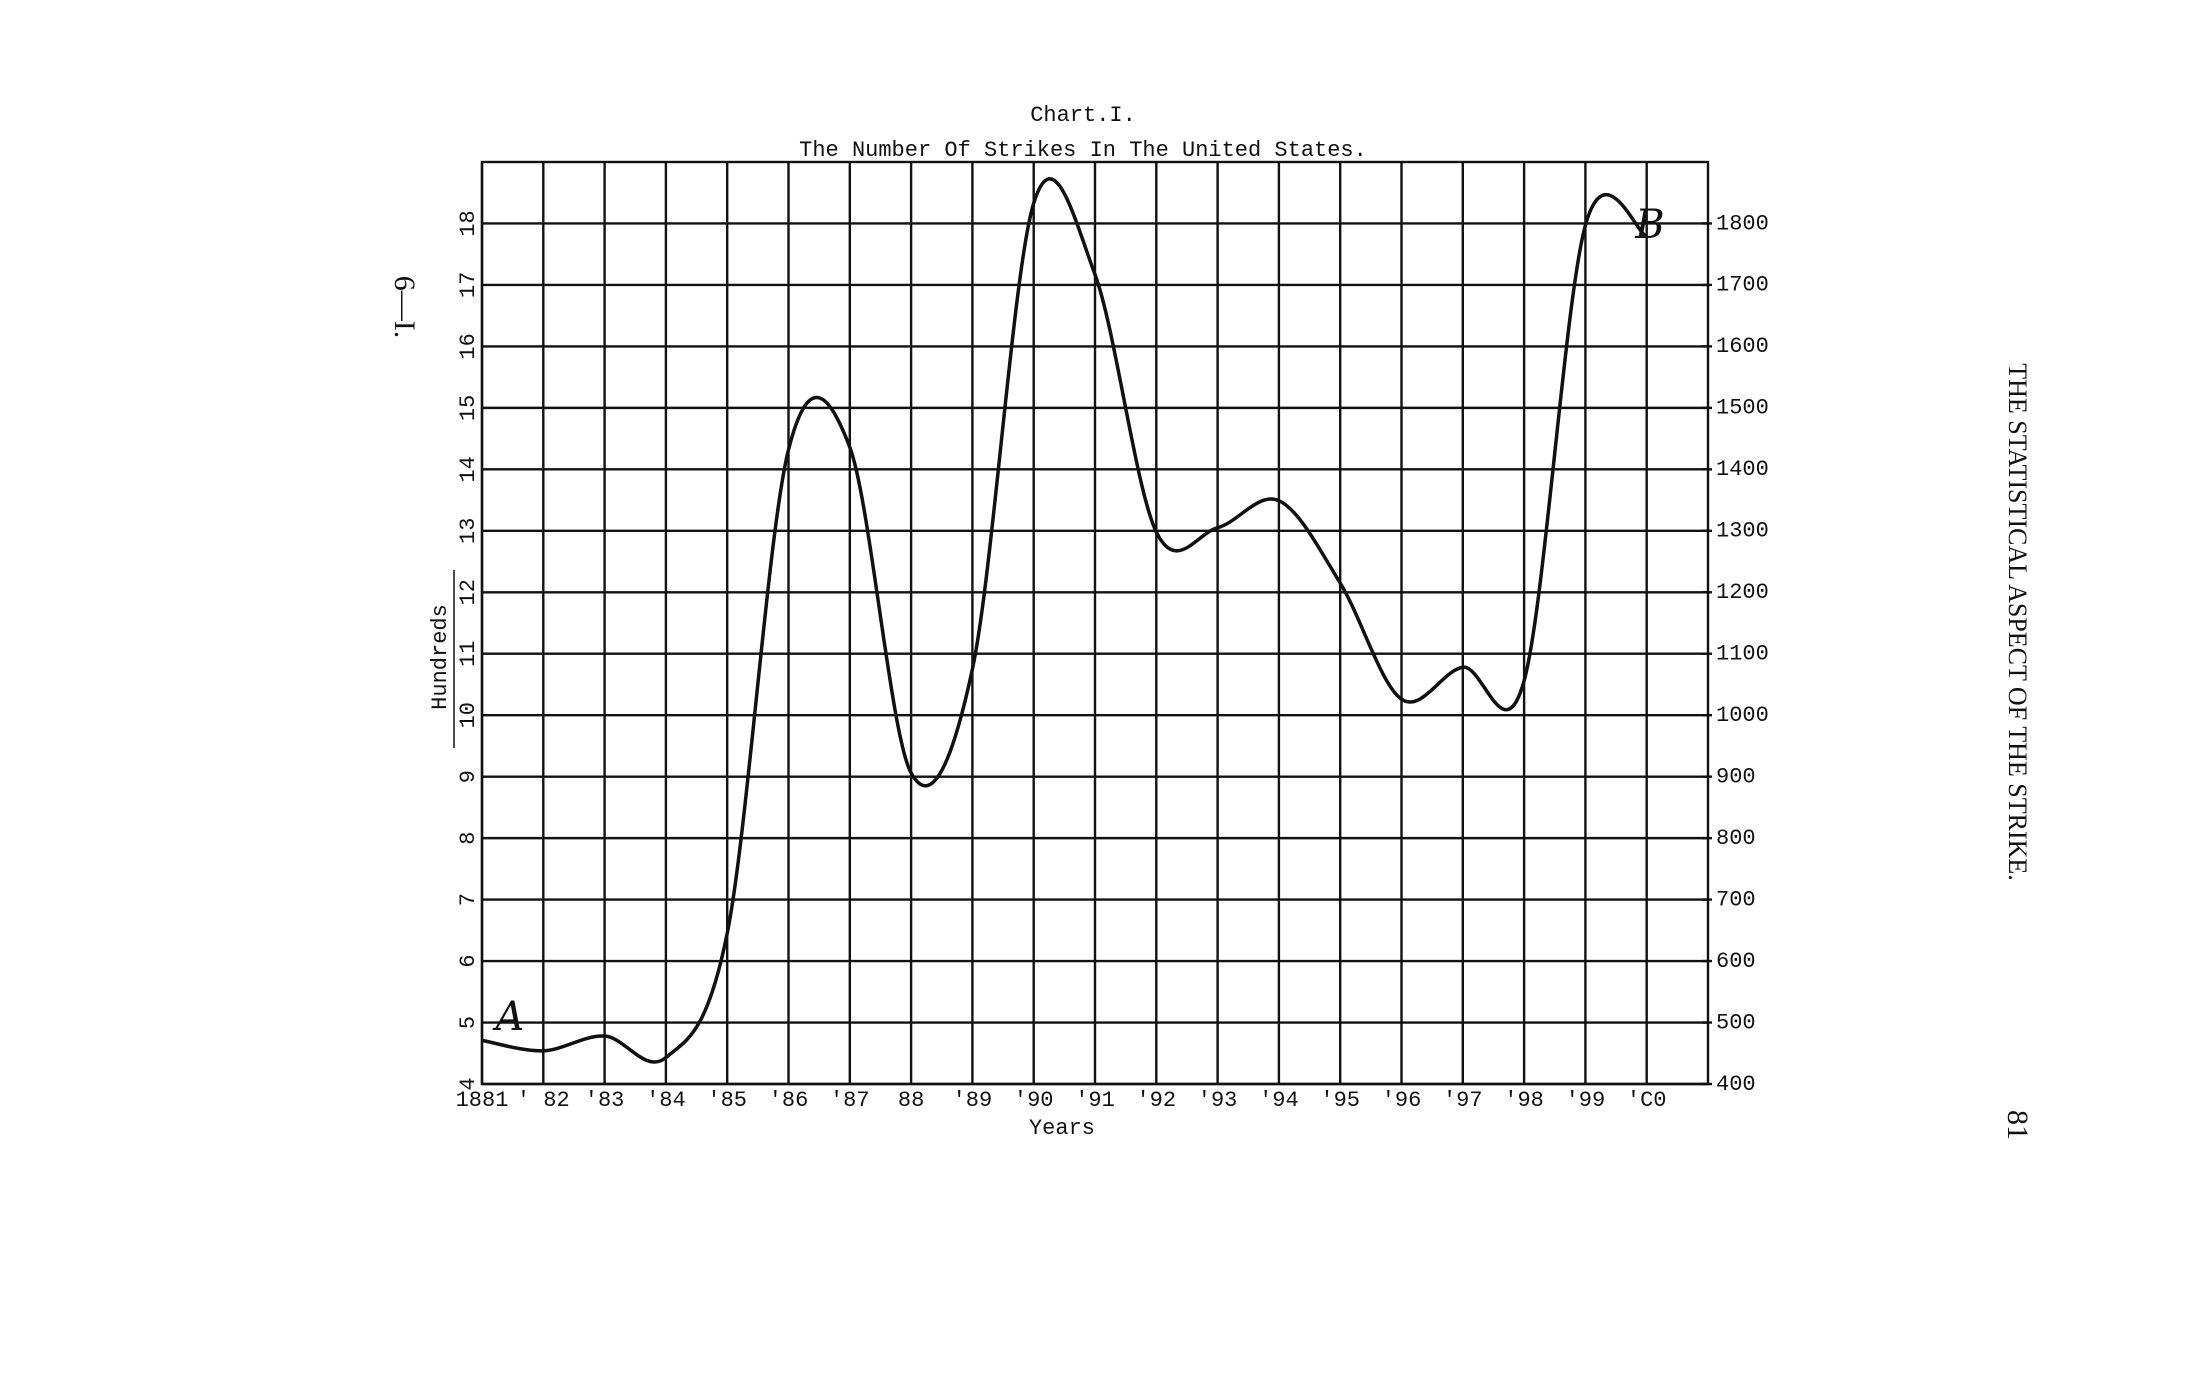  Describe the element at coordinates (1062, 1128) in the screenshot. I see `x-axis-label: Years` at that location.